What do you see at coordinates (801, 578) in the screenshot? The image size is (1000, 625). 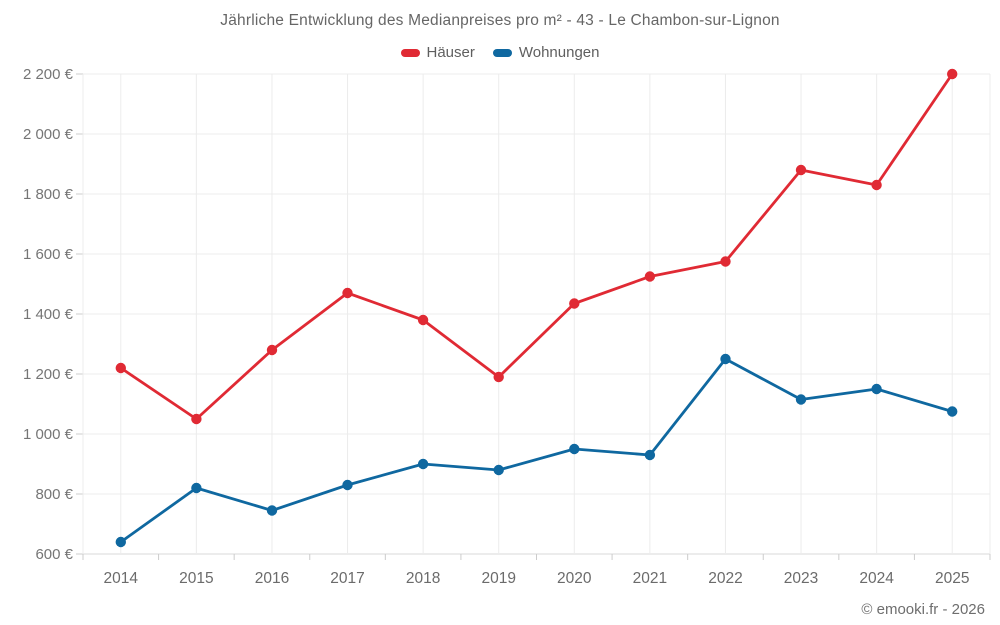 I see `x-tick-label: 2023` at bounding box center [801, 578].